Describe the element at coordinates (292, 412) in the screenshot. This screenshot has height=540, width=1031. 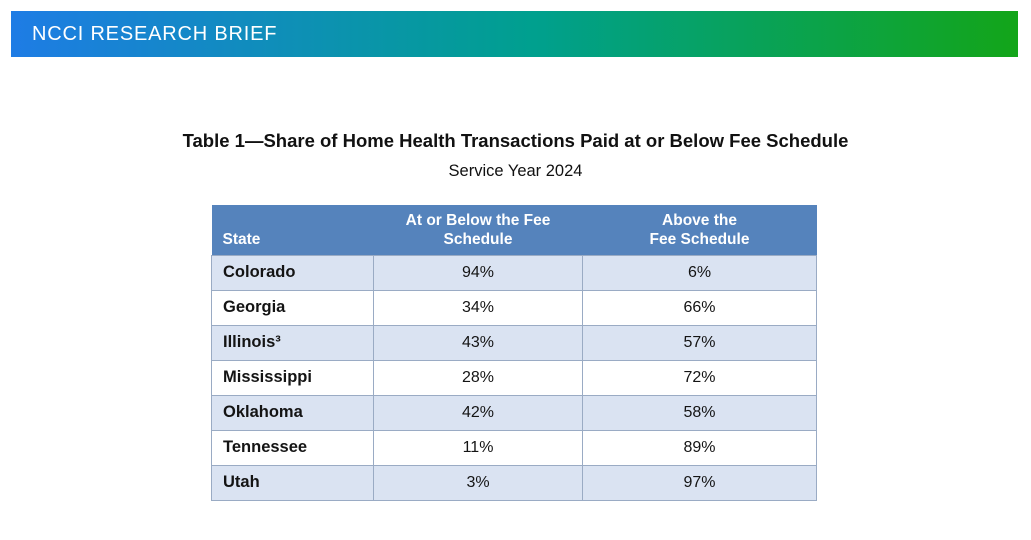
I see `state-cell: Oklahoma` at that location.